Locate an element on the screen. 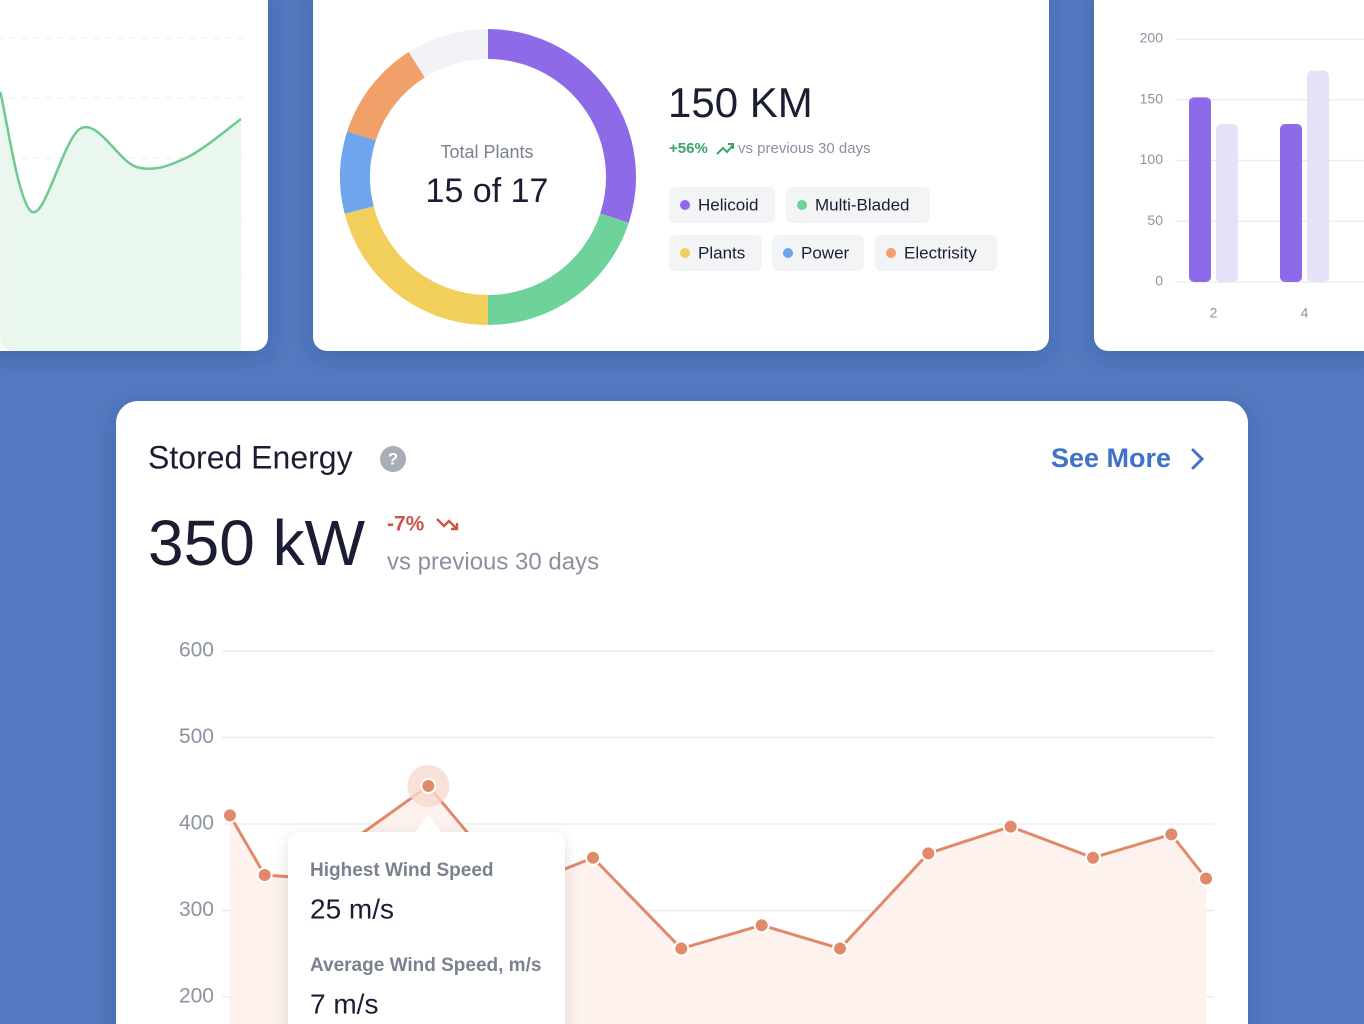 This screenshot has width=1364, height=1024. change: -7% is located at coordinates (406, 524).